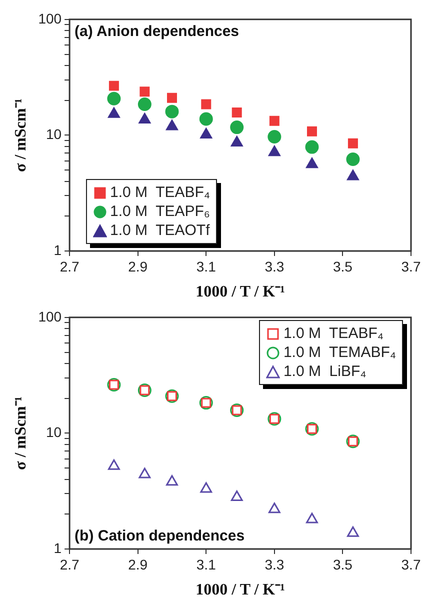 This screenshot has height=613, width=433. What do you see at coordinates (339, 352) in the screenshot?
I see `legend-label: 1.0 M TEMABF₄` at bounding box center [339, 352].